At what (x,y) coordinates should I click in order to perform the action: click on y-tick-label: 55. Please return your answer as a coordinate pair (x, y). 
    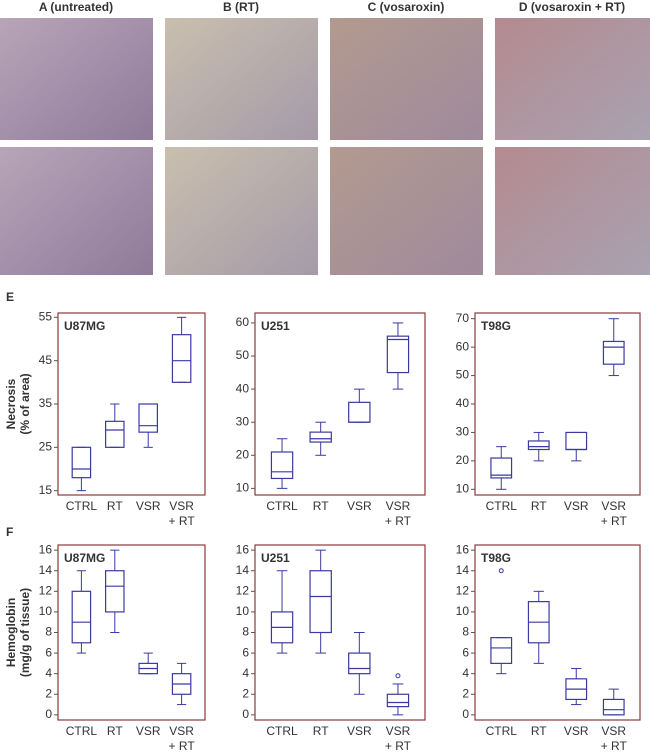
    Looking at the image, I should click on (46, 317).